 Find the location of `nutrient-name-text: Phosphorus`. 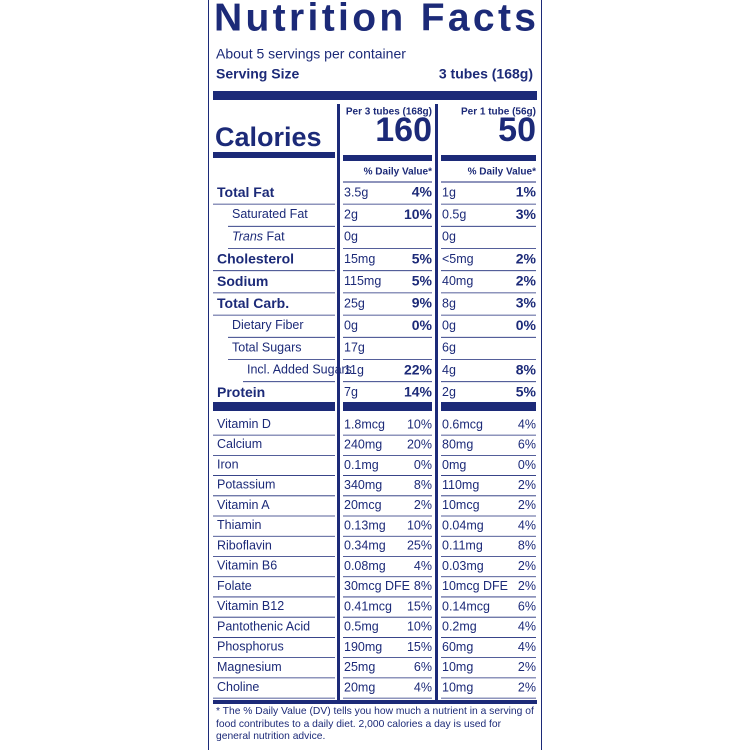

nutrient-name-text: Phosphorus is located at coordinates (250, 647).